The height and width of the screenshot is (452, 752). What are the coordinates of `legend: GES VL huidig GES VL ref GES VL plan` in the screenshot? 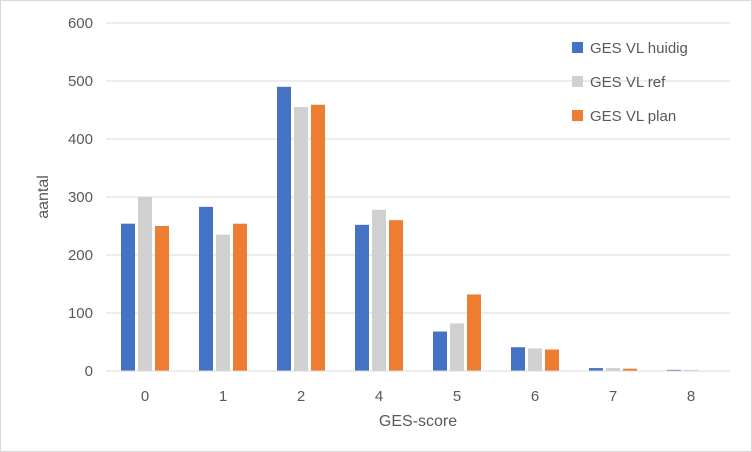 It's located at (630, 82).